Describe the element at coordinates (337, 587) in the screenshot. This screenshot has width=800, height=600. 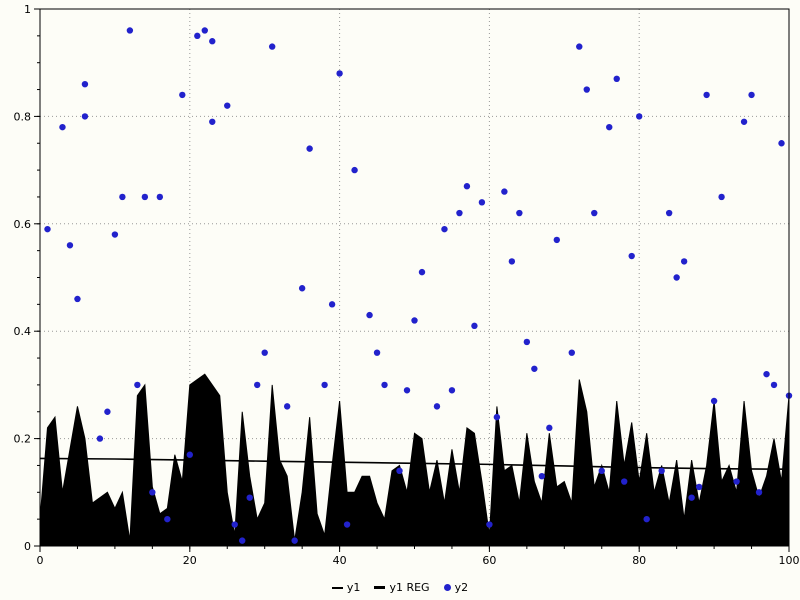
I see `y1-line-swatch` at that location.